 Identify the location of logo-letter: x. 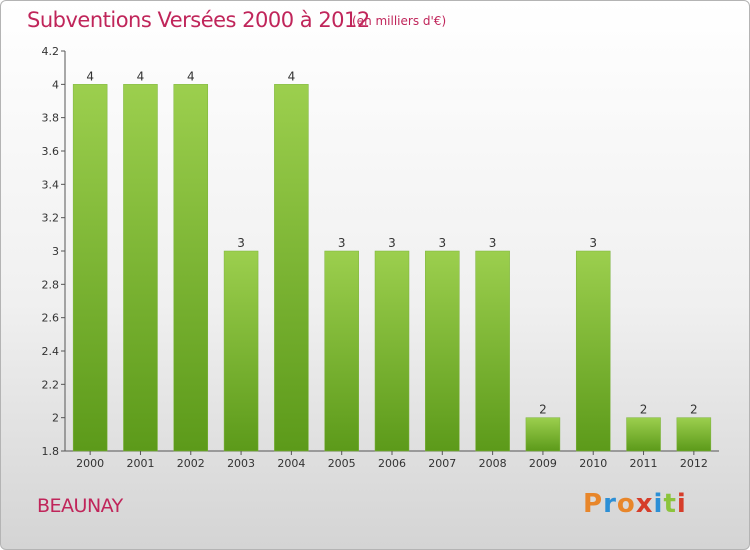
(644, 504).